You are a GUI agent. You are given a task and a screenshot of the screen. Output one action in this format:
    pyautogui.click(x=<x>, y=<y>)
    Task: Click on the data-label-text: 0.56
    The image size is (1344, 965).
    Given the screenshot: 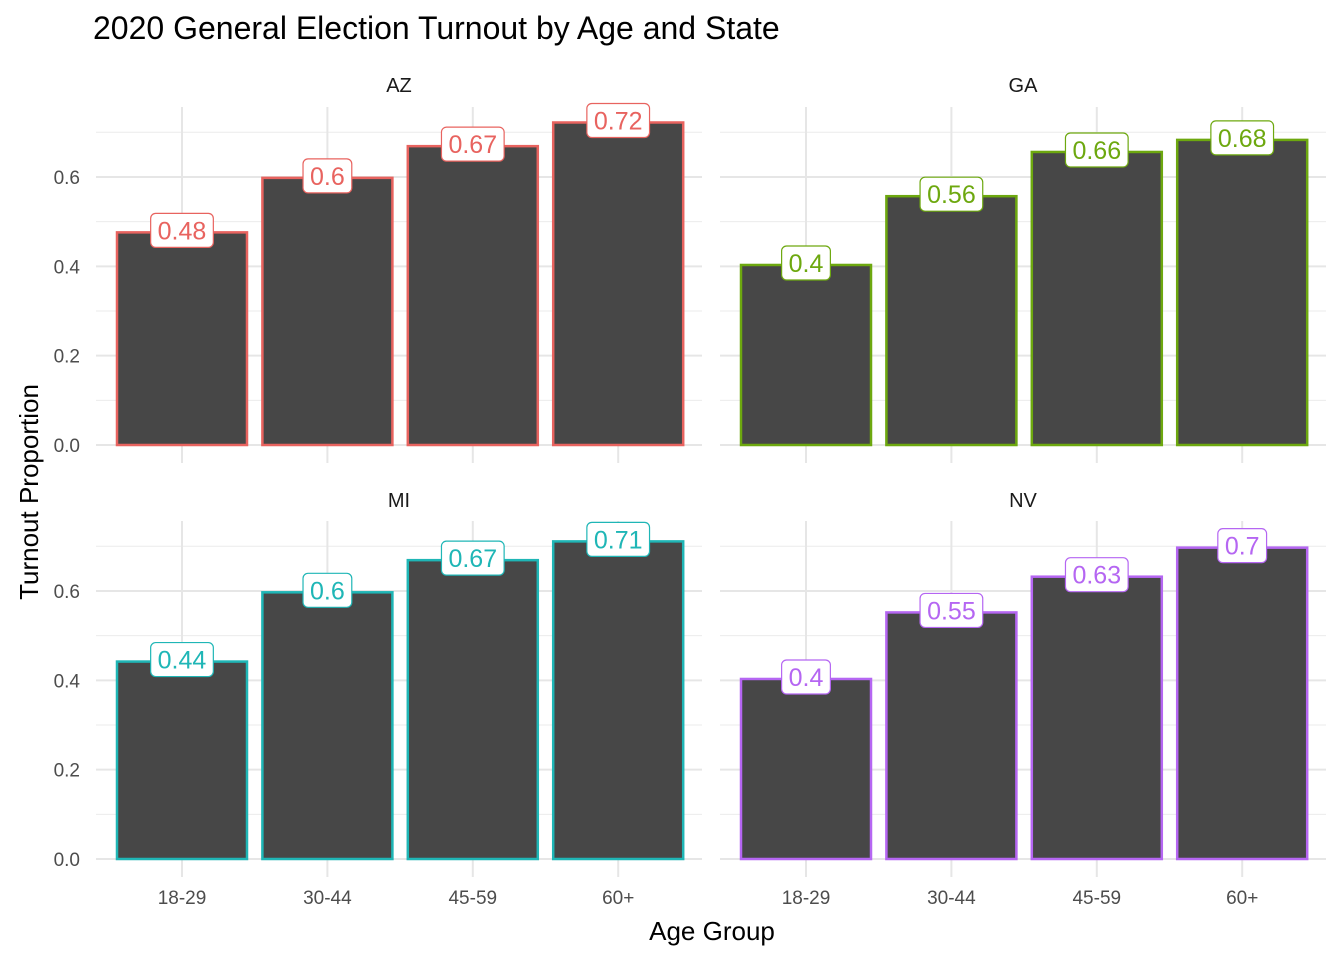 What is the action you would take?
    pyautogui.click(x=951, y=195)
    